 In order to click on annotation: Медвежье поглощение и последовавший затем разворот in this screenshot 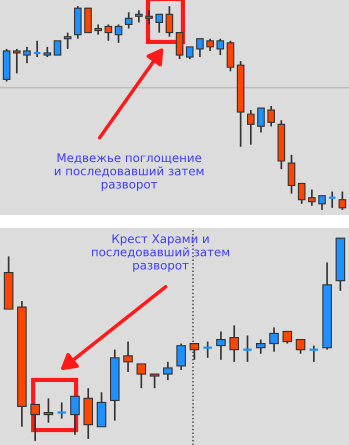, I will do `click(129, 172)`.